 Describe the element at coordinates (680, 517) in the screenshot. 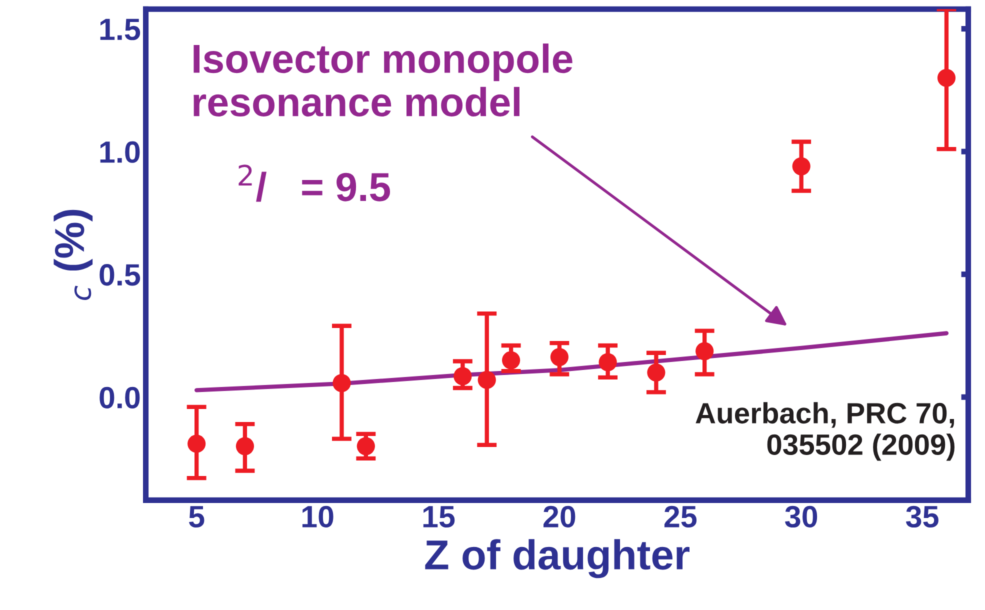

I see `x-tick-label: 25` at that location.